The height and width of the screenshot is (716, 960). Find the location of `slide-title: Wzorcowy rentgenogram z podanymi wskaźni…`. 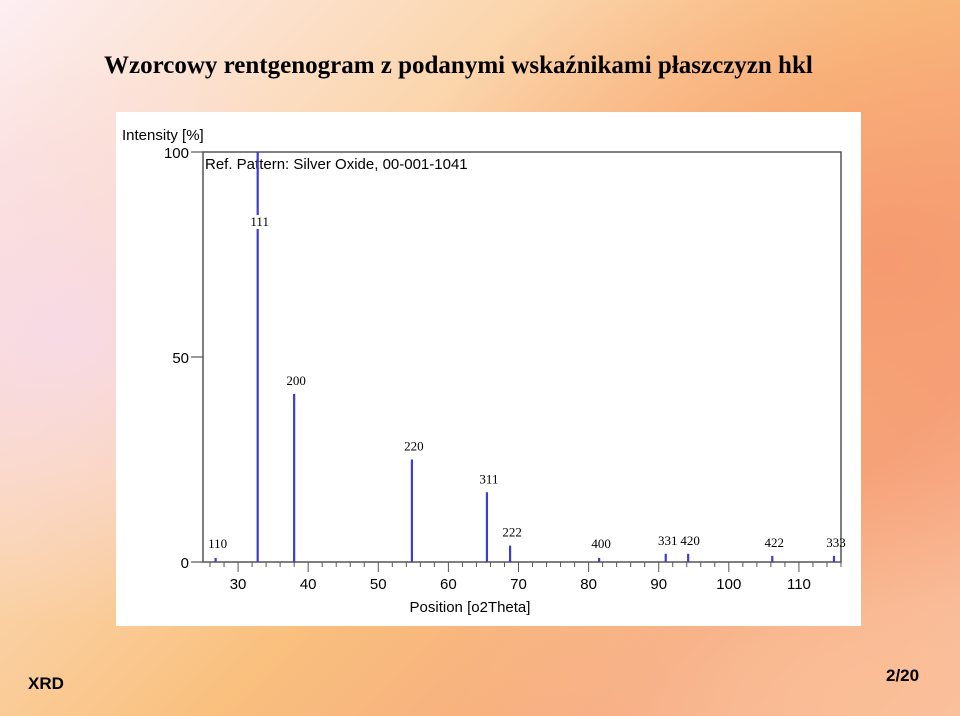

slide-title: Wzorcowy rentgenogram z podanymi wskaźni… is located at coordinates (458, 65).